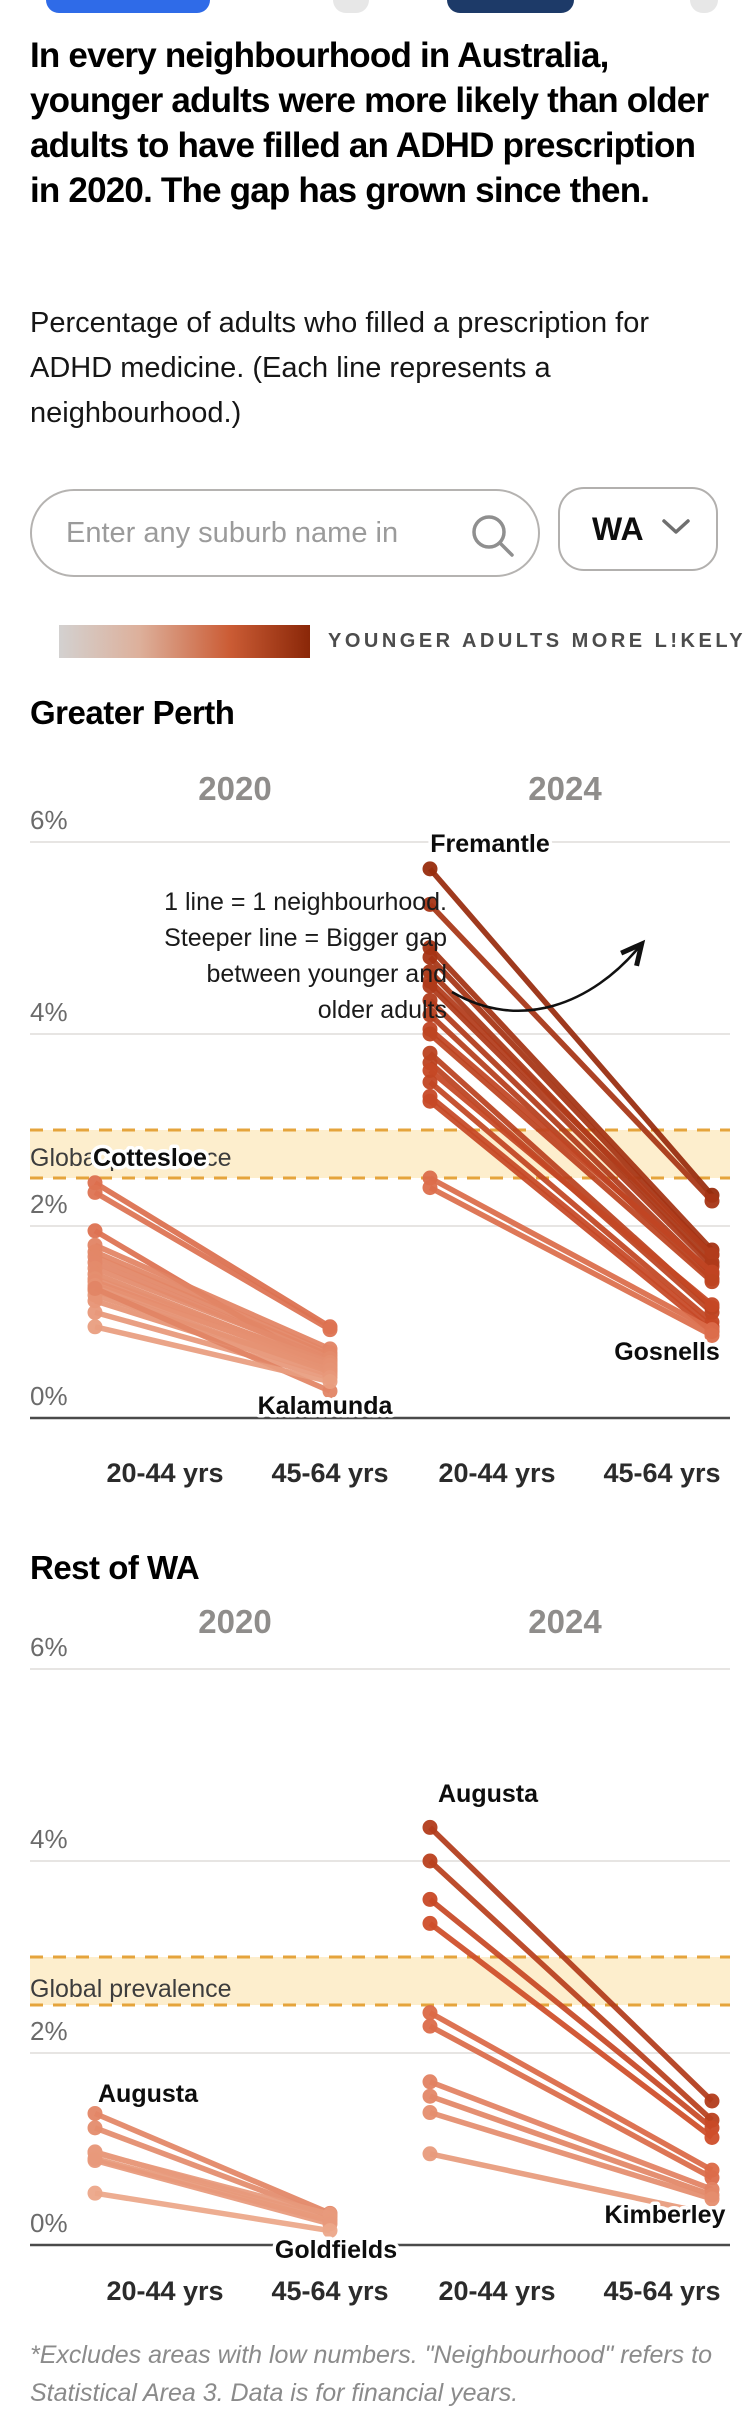 This screenshot has height=2410, width=750. I want to click on section-title-greater-perth: Greater Perth, so click(132, 712).